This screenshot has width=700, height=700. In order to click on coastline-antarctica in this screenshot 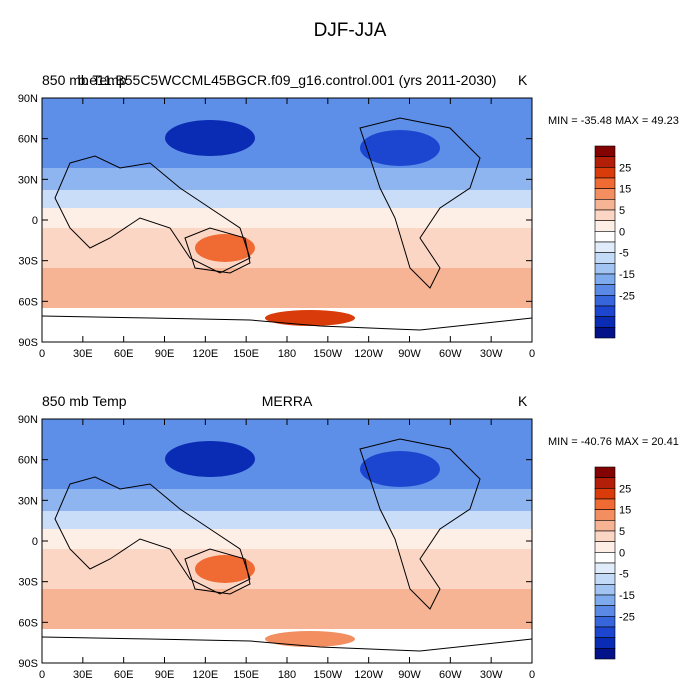, I will do `click(287, 644)`.